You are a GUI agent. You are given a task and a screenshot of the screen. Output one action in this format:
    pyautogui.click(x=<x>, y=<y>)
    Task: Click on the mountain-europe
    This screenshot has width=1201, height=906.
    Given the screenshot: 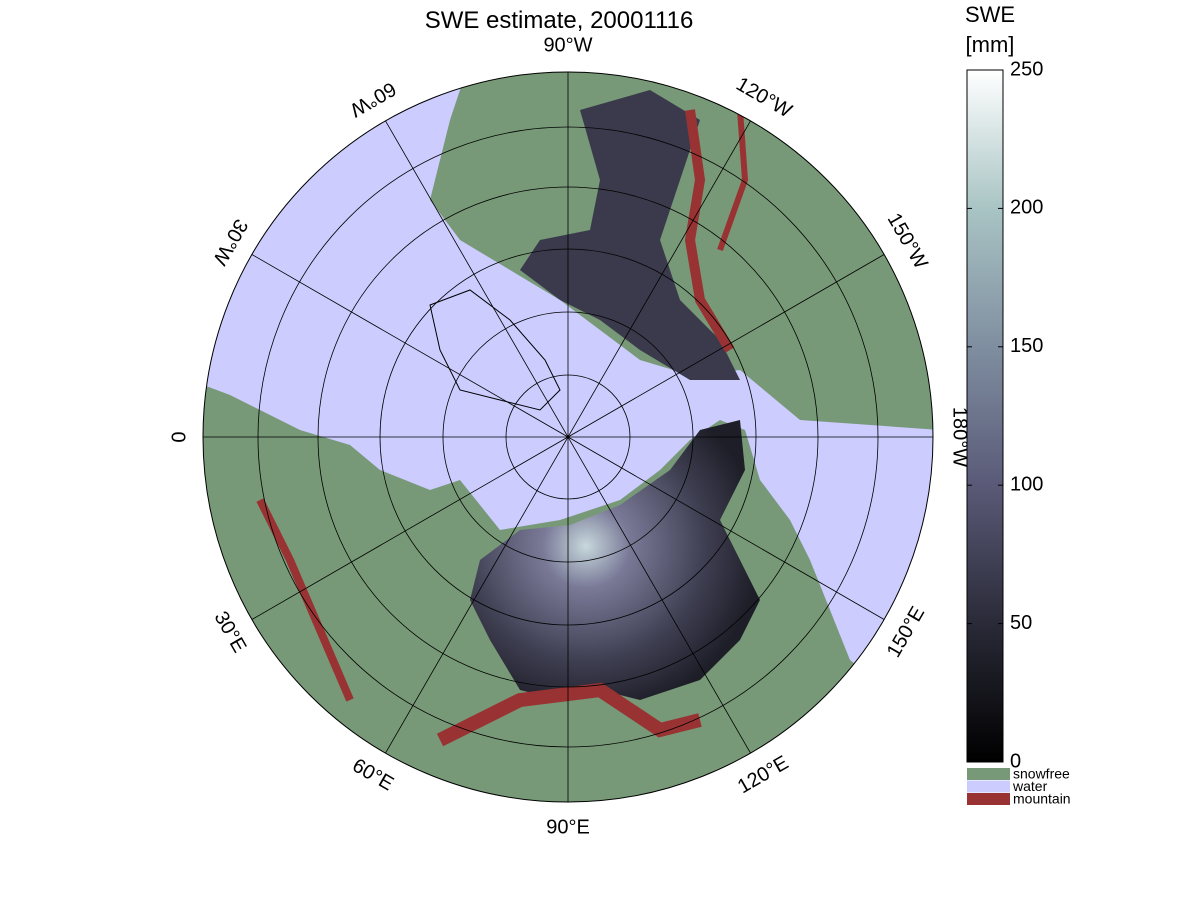 What is the action you would take?
    pyautogui.click(x=305, y=600)
    